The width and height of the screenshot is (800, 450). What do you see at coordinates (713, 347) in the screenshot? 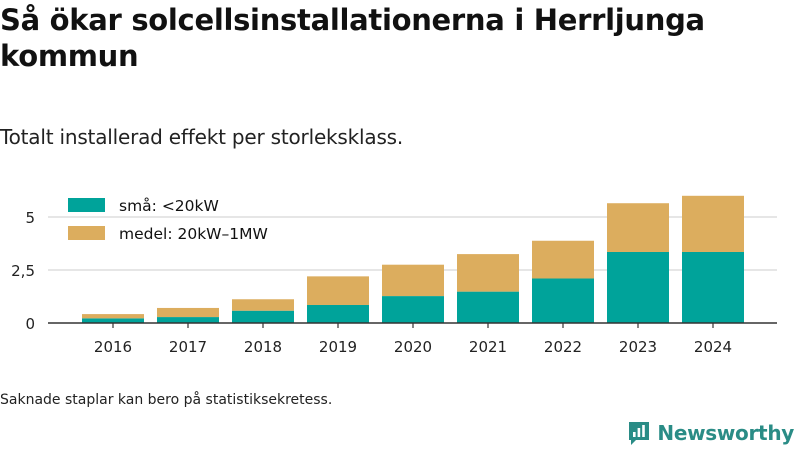
I see `x-tick-label: 2024` at bounding box center [713, 347].